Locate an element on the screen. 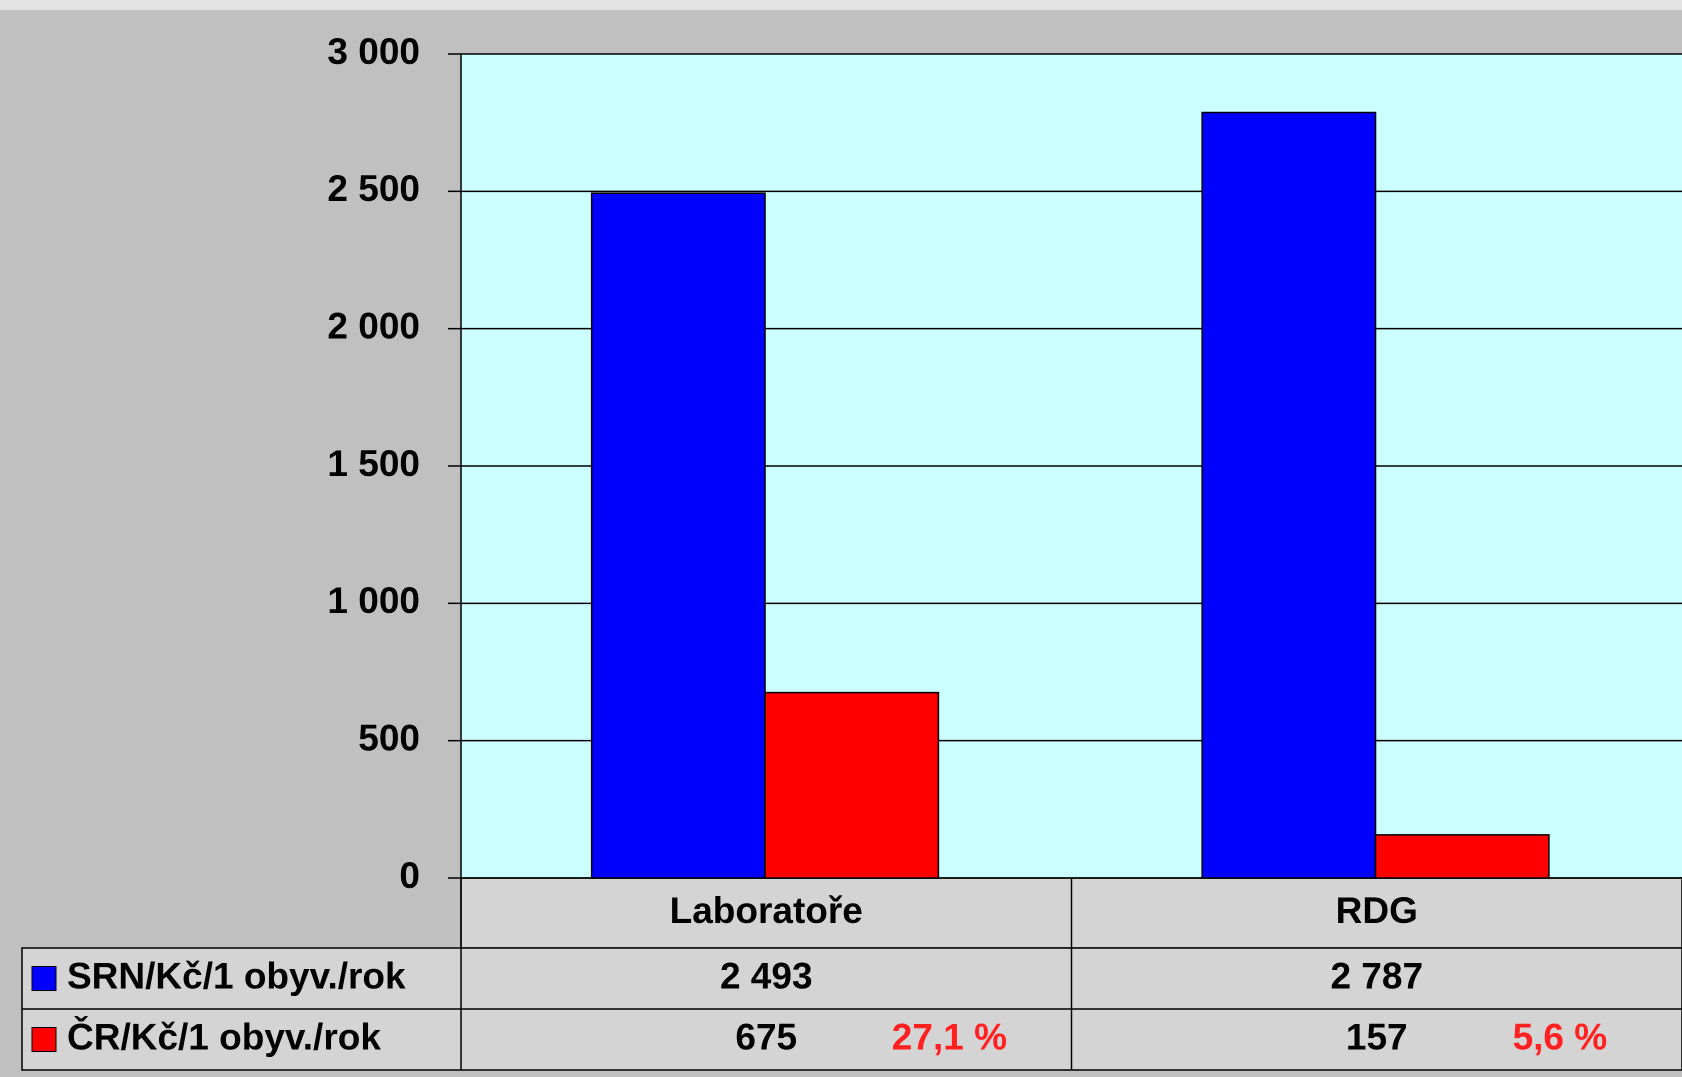 Image resolution: width=1682 pixels, height=1077 pixels. top-strip is located at coordinates (841, 5).